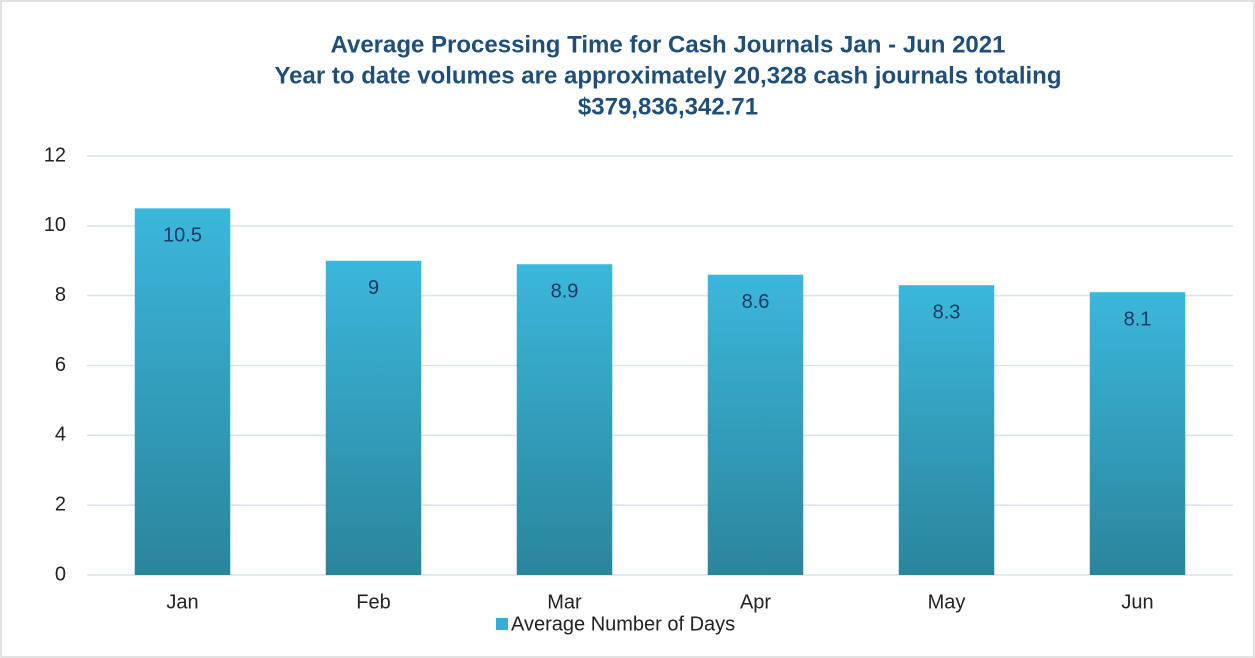 The width and height of the screenshot is (1255, 658). Describe the element at coordinates (182, 236) in the screenshot. I see `data-label: 10.5` at that location.